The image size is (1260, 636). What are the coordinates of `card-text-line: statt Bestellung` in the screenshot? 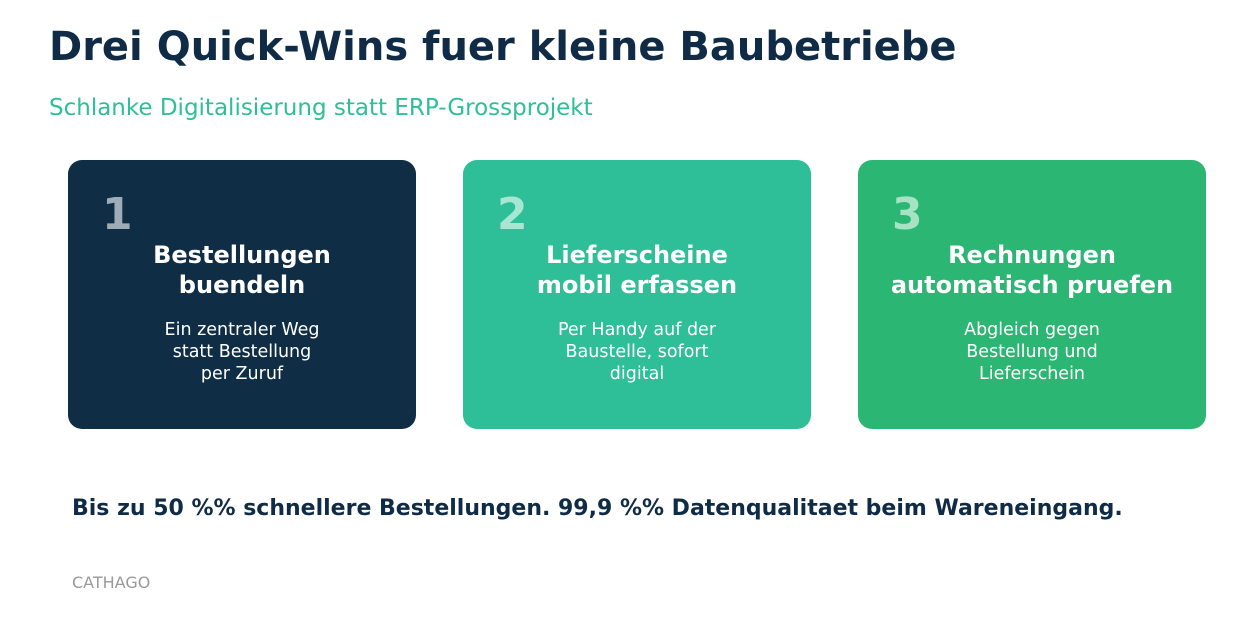 It's located at (242, 352).